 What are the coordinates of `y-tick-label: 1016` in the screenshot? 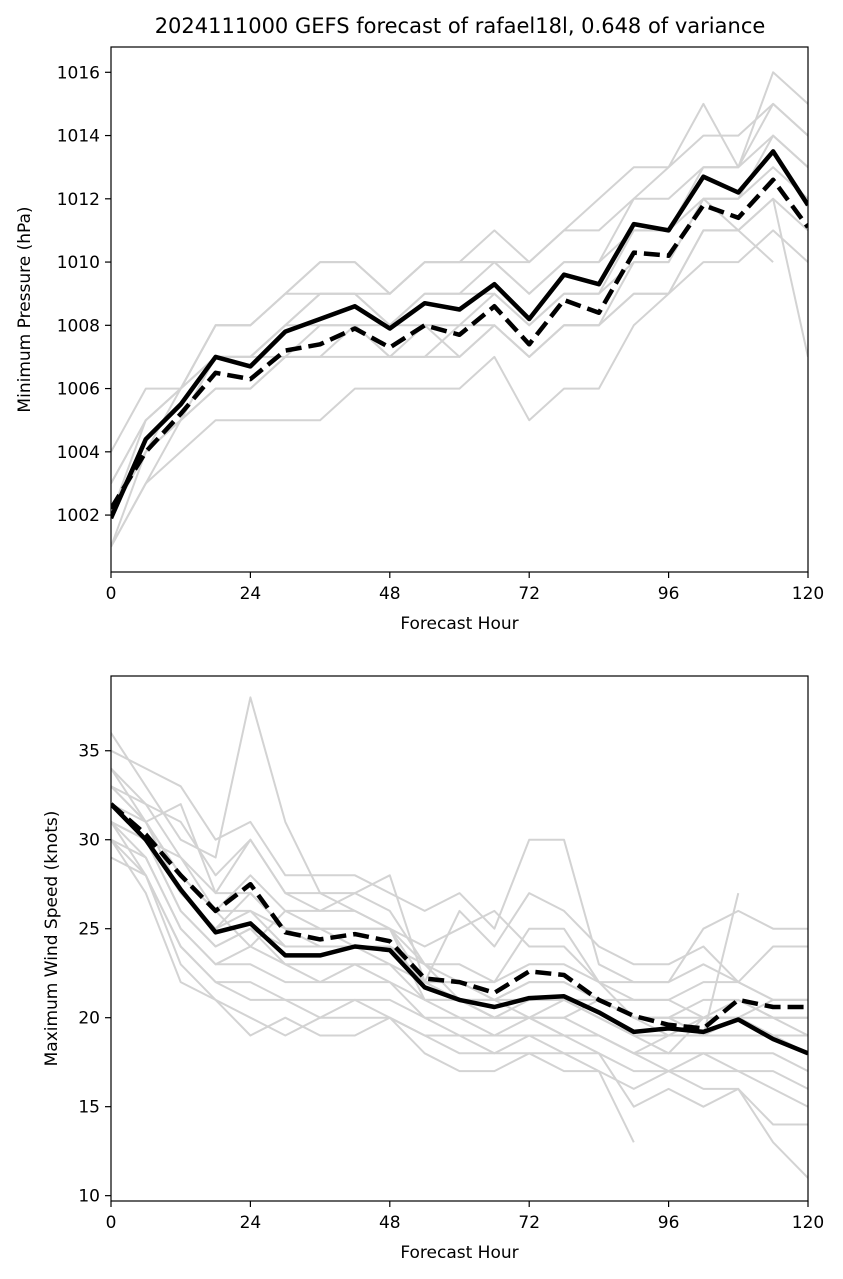 It's located at (78, 73).